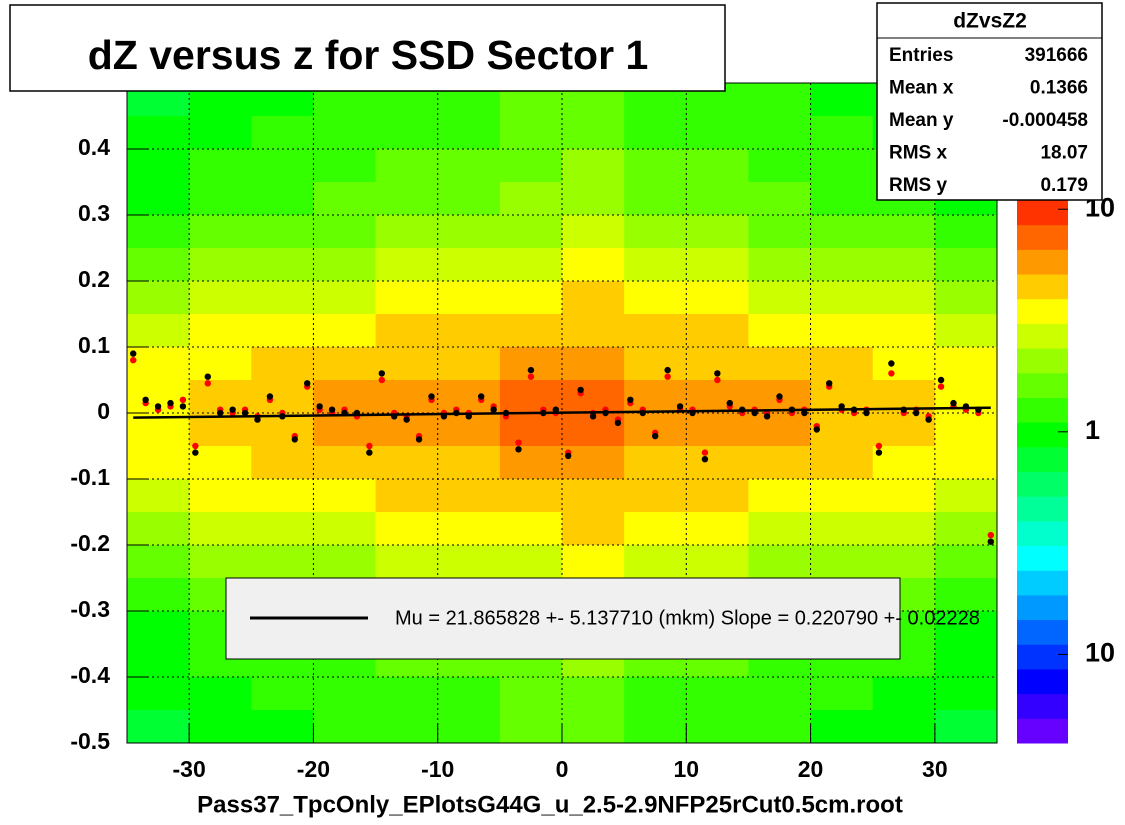 The height and width of the screenshot is (825, 1125). What do you see at coordinates (90, 675) in the screenshot?
I see `y-tick-label: -0.4` at bounding box center [90, 675].